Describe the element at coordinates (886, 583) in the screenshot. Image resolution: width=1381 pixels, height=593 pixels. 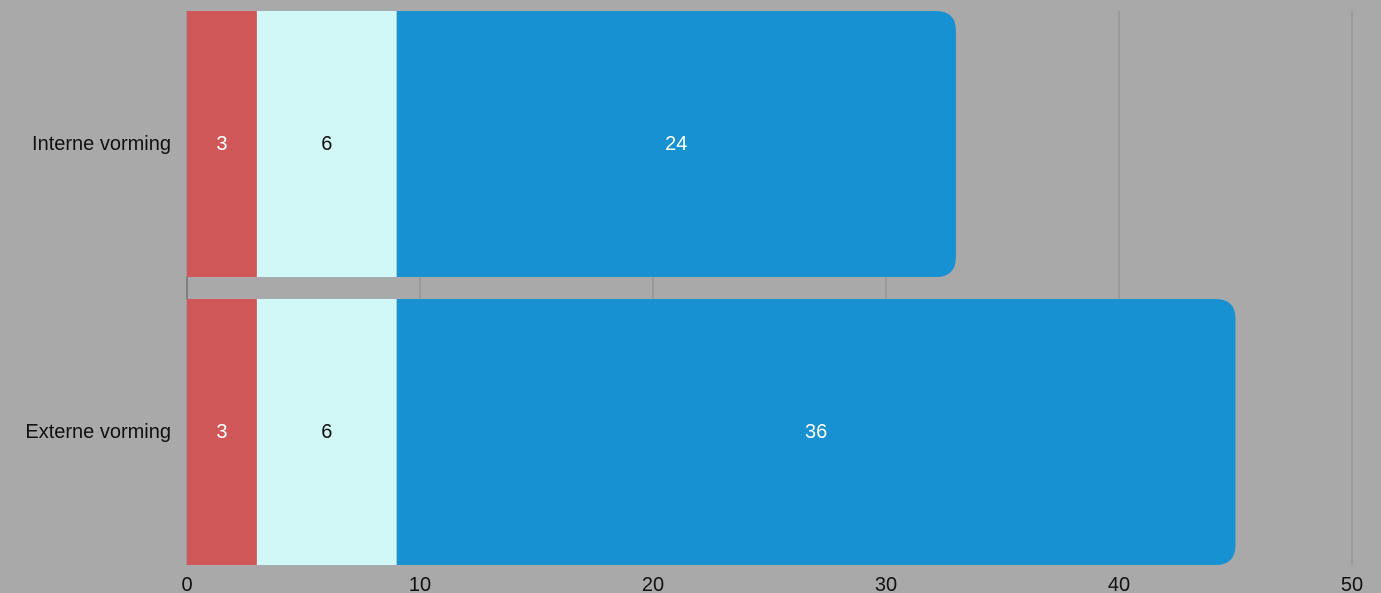
I see `x-tick-label: 30` at that location.